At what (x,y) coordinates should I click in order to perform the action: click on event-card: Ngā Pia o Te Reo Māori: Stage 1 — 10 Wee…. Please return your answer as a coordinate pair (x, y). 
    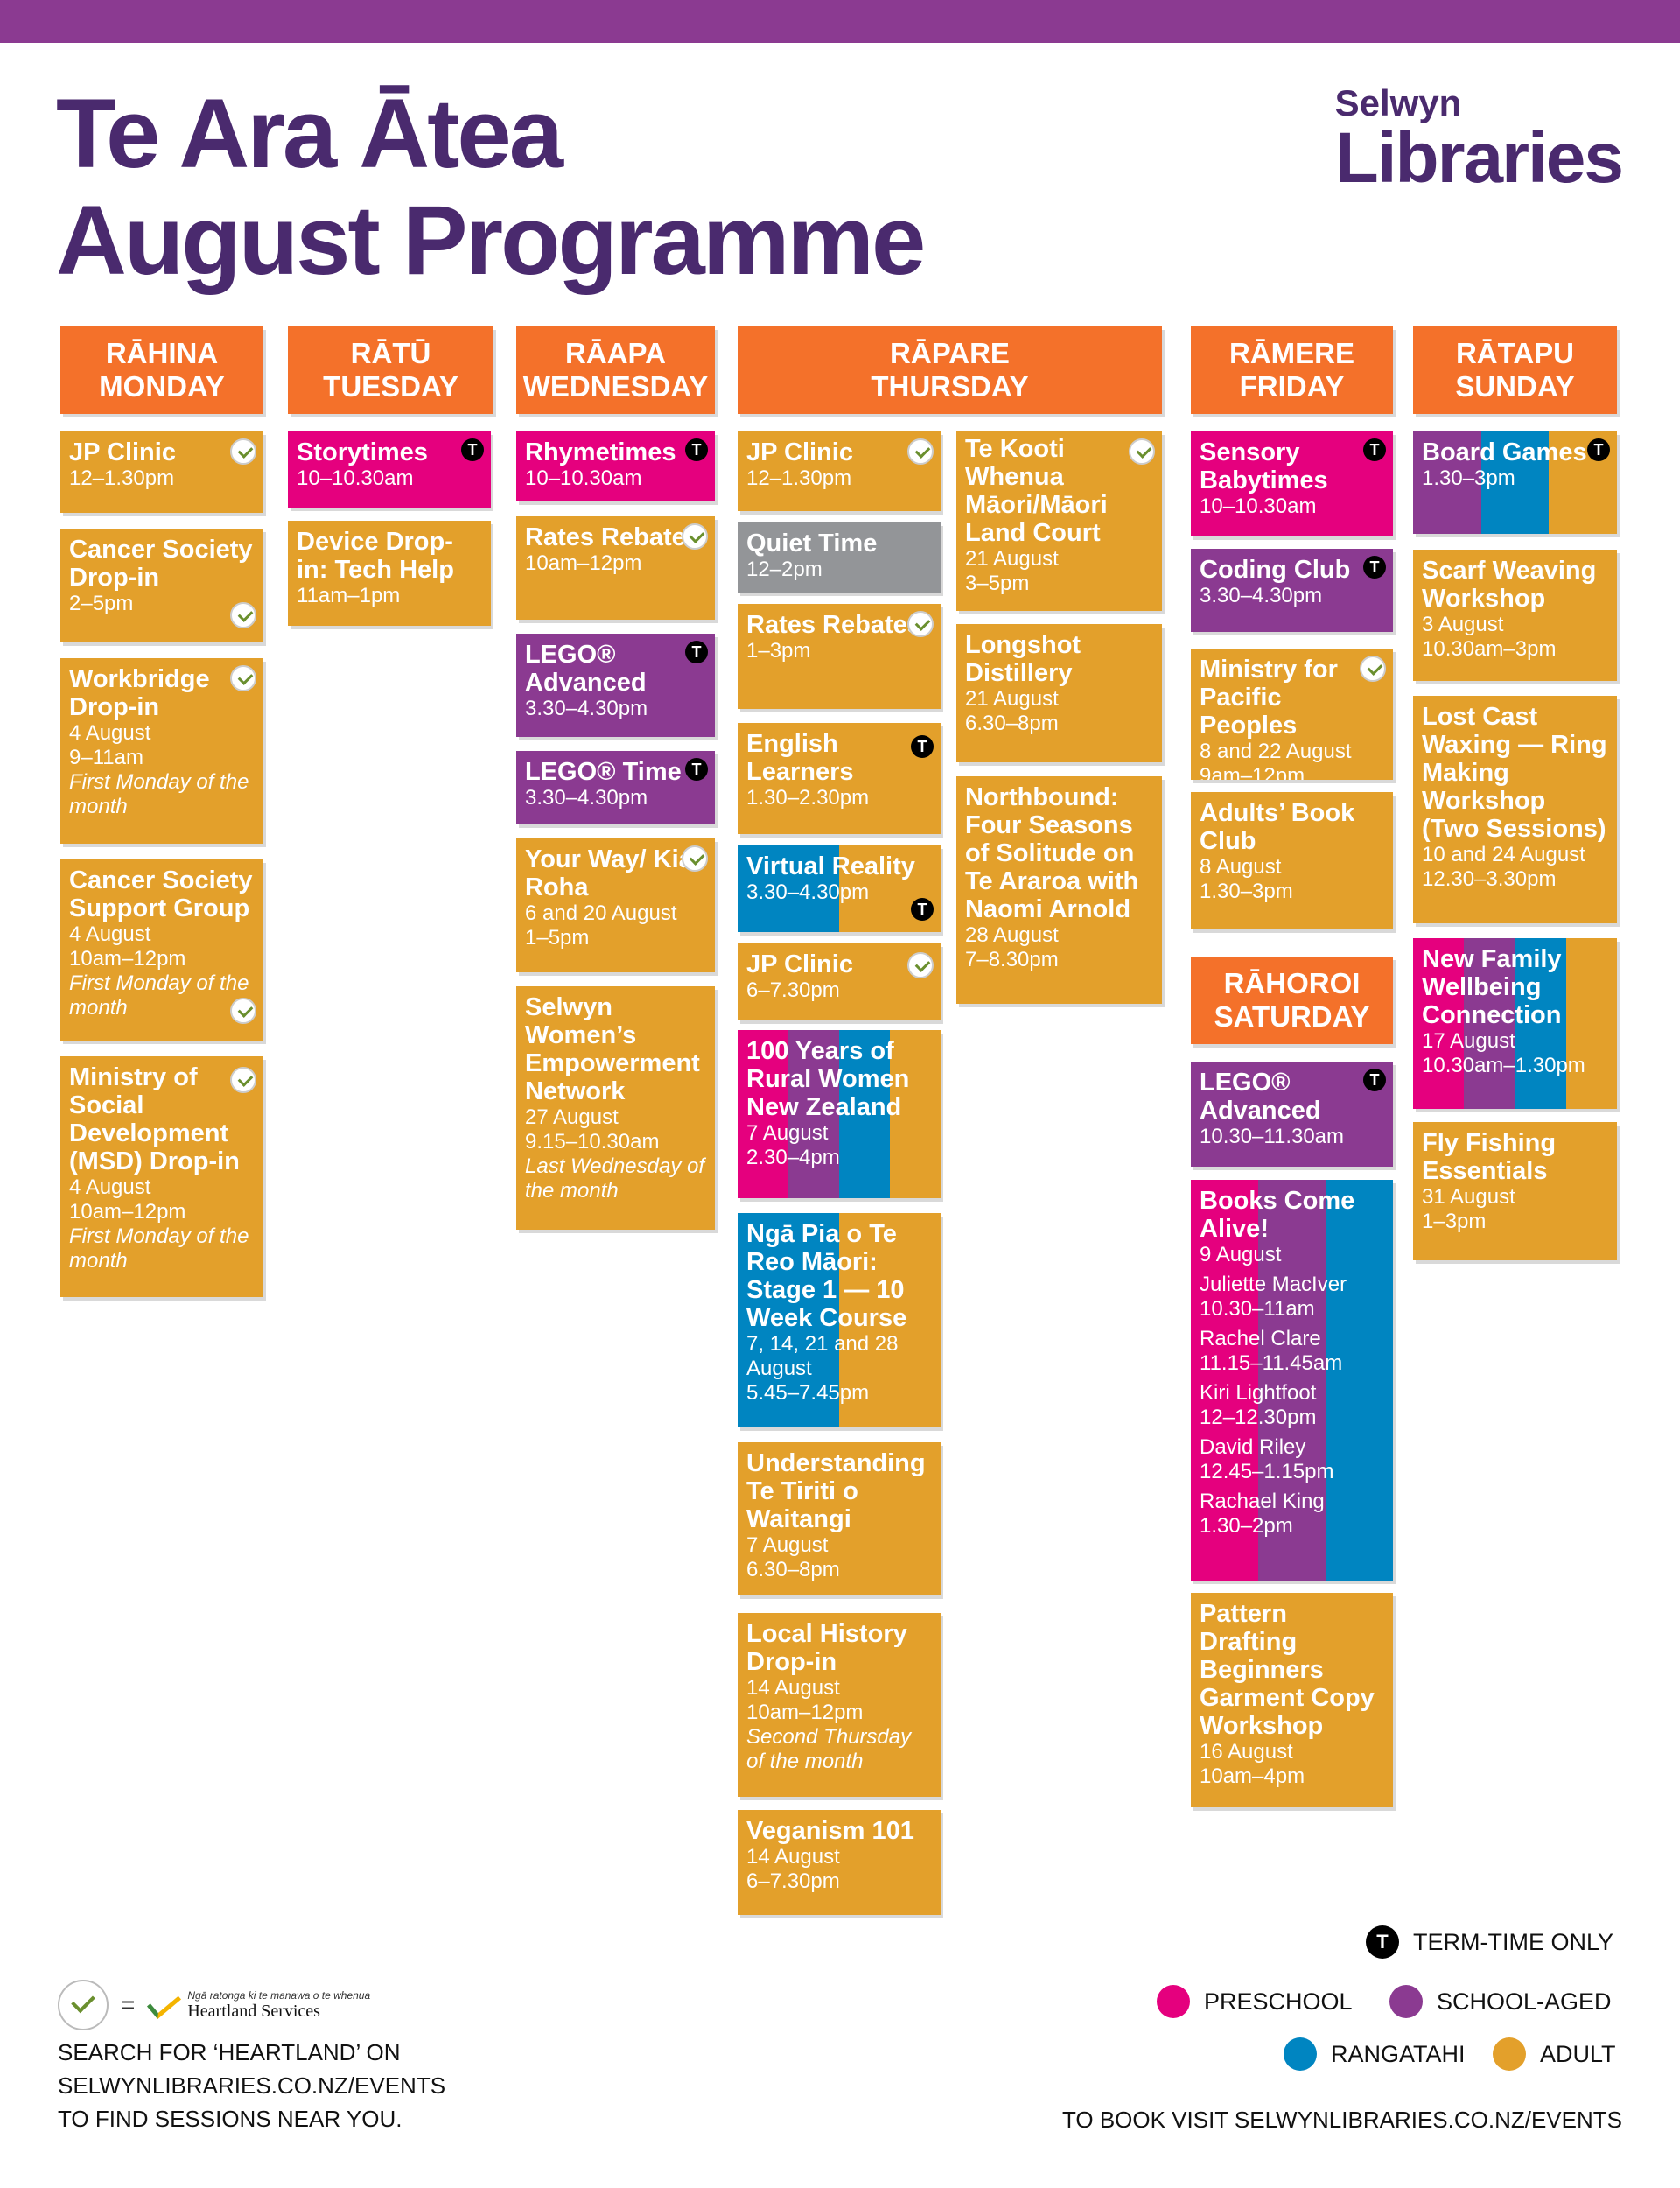
    Looking at the image, I should click on (839, 1320).